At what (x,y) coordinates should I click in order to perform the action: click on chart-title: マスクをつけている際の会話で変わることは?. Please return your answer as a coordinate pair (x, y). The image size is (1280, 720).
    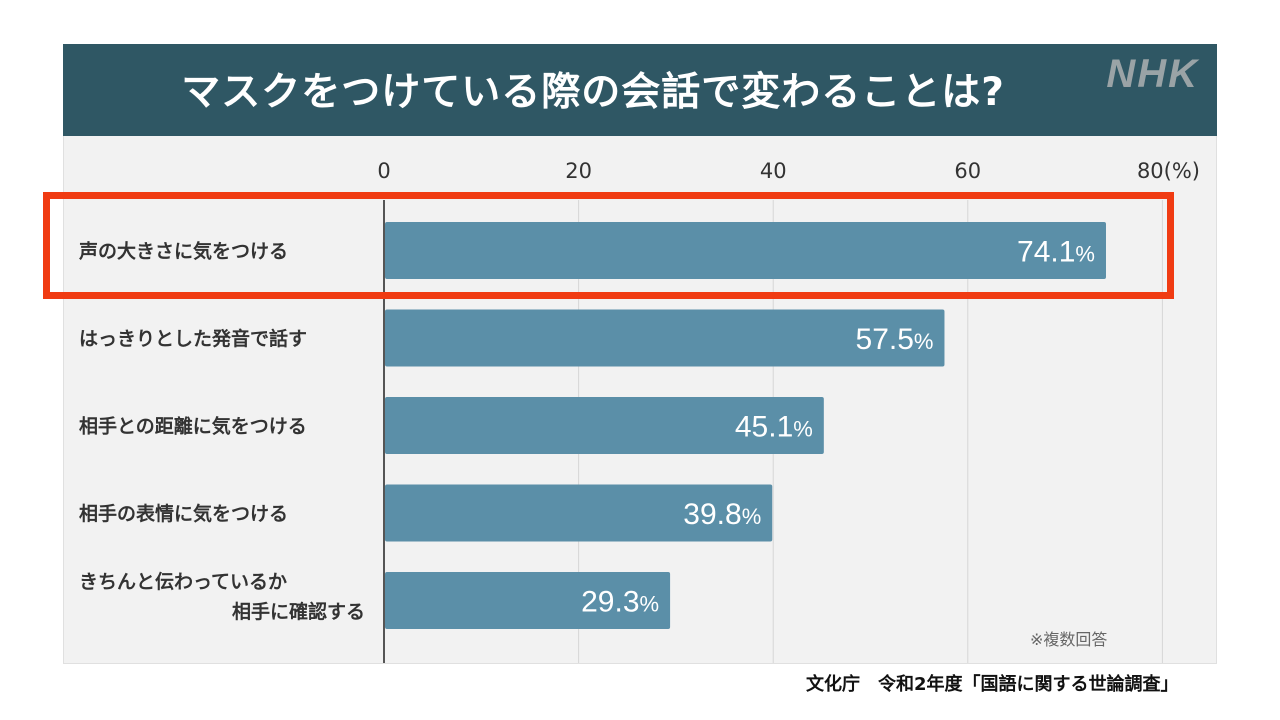
    Looking at the image, I should click on (593, 92).